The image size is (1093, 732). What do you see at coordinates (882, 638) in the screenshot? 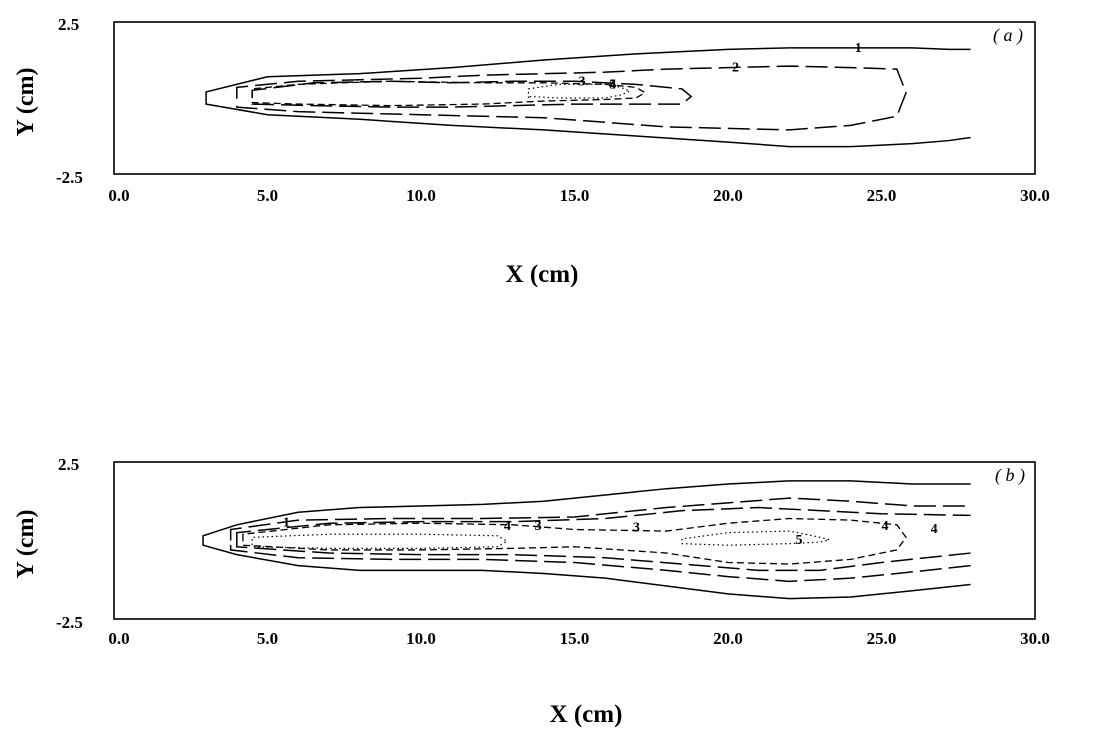
I see `panel-b-x-tick-label: 25.0` at bounding box center [882, 638].